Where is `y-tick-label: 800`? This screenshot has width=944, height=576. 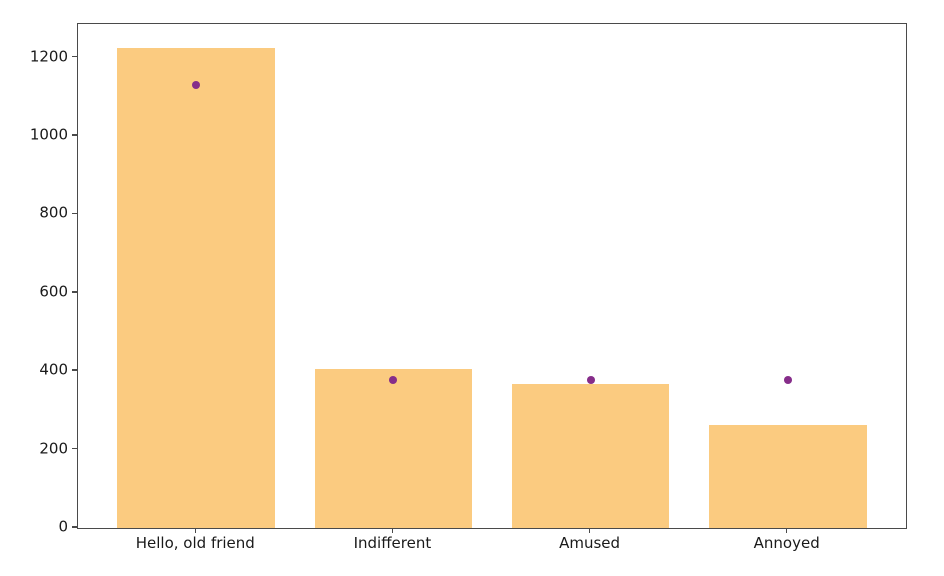 y-tick-label: 800 is located at coordinates (53, 212).